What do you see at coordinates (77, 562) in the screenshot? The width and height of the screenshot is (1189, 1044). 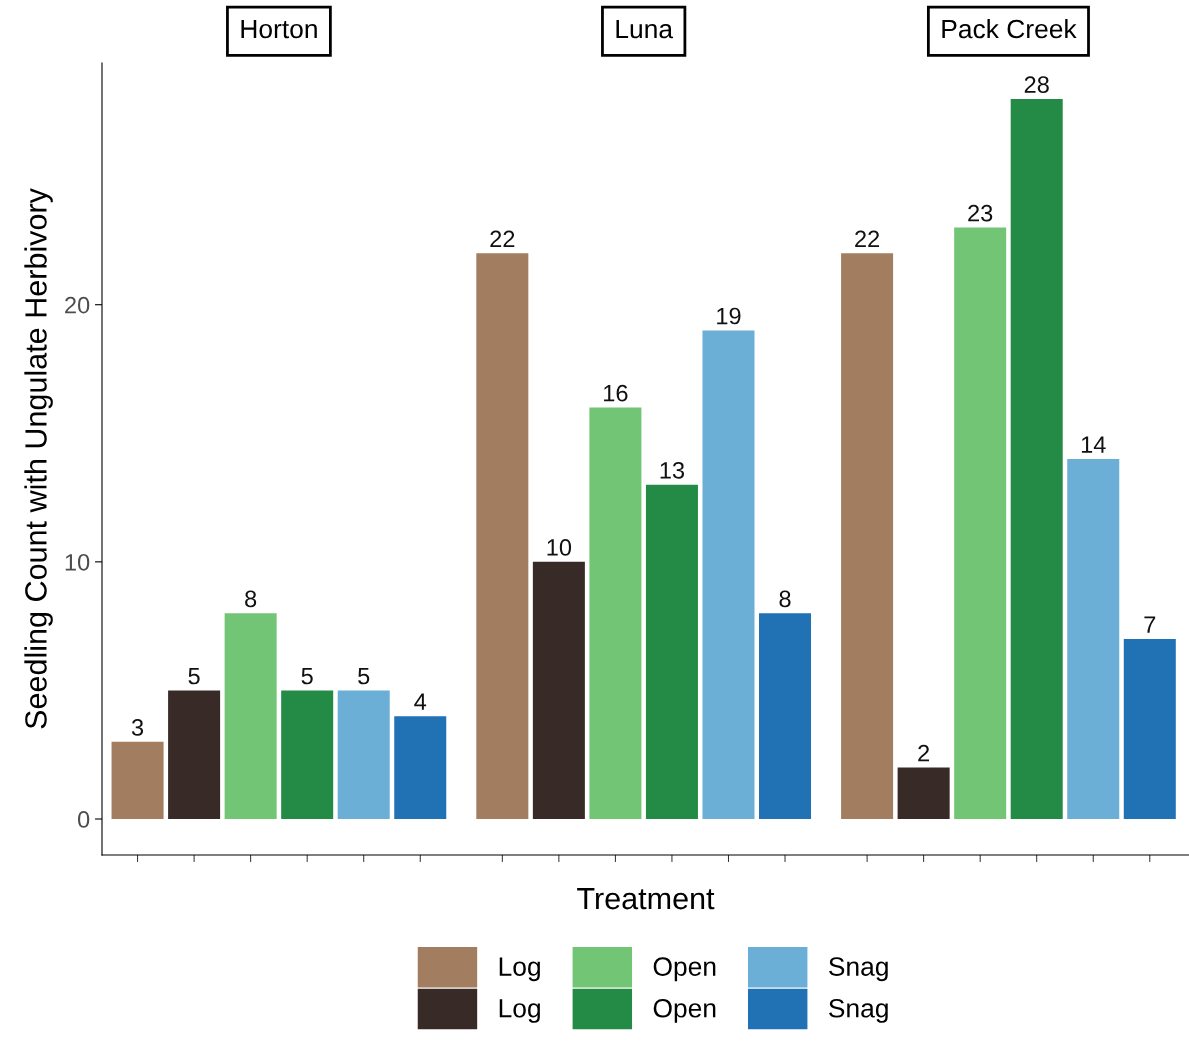 I see `y-tick-label: 10` at bounding box center [77, 562].